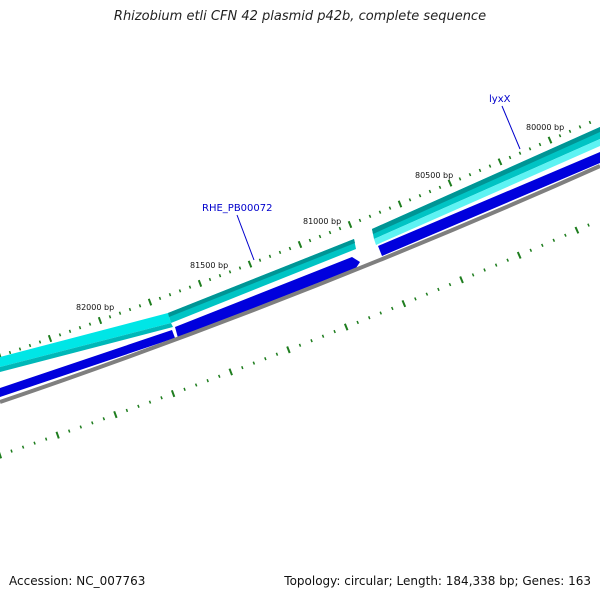 This screenshot has height=600, width=600. What do you see at coordinates (322, 221) in the screenshot?
I see `tick-label: 81000 bp` at bounding box center [322, 221].